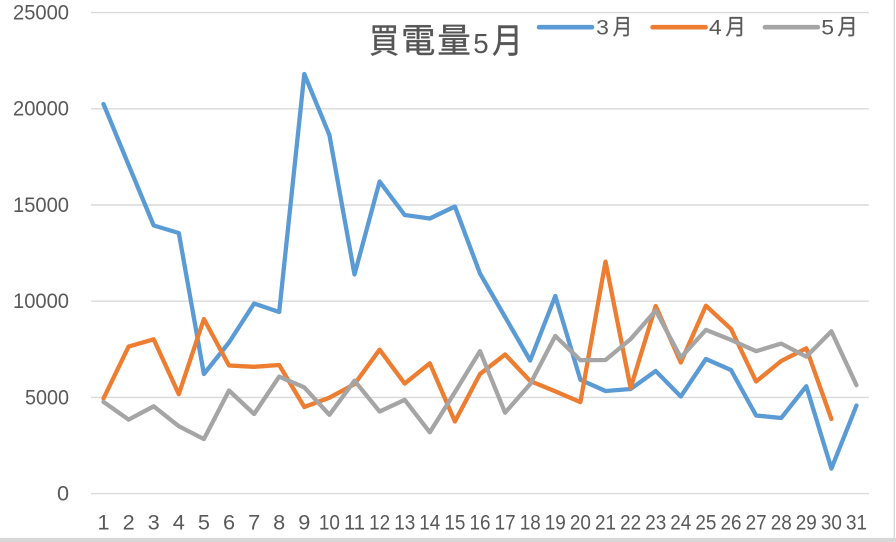  Describe the element at coordinates (505, 522) in the screenshot. I see `svg-text: 17` at that location.